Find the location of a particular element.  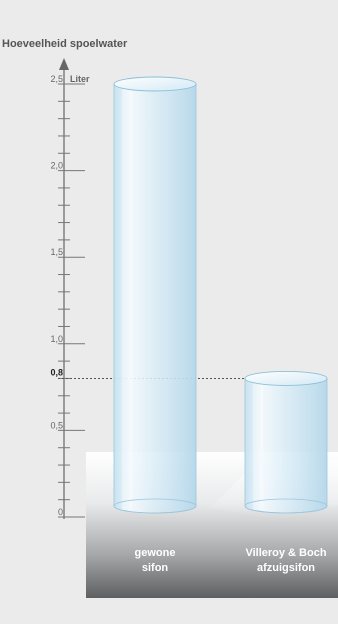

y-tick-label: 2,0 is located at coordinates (56, 166).